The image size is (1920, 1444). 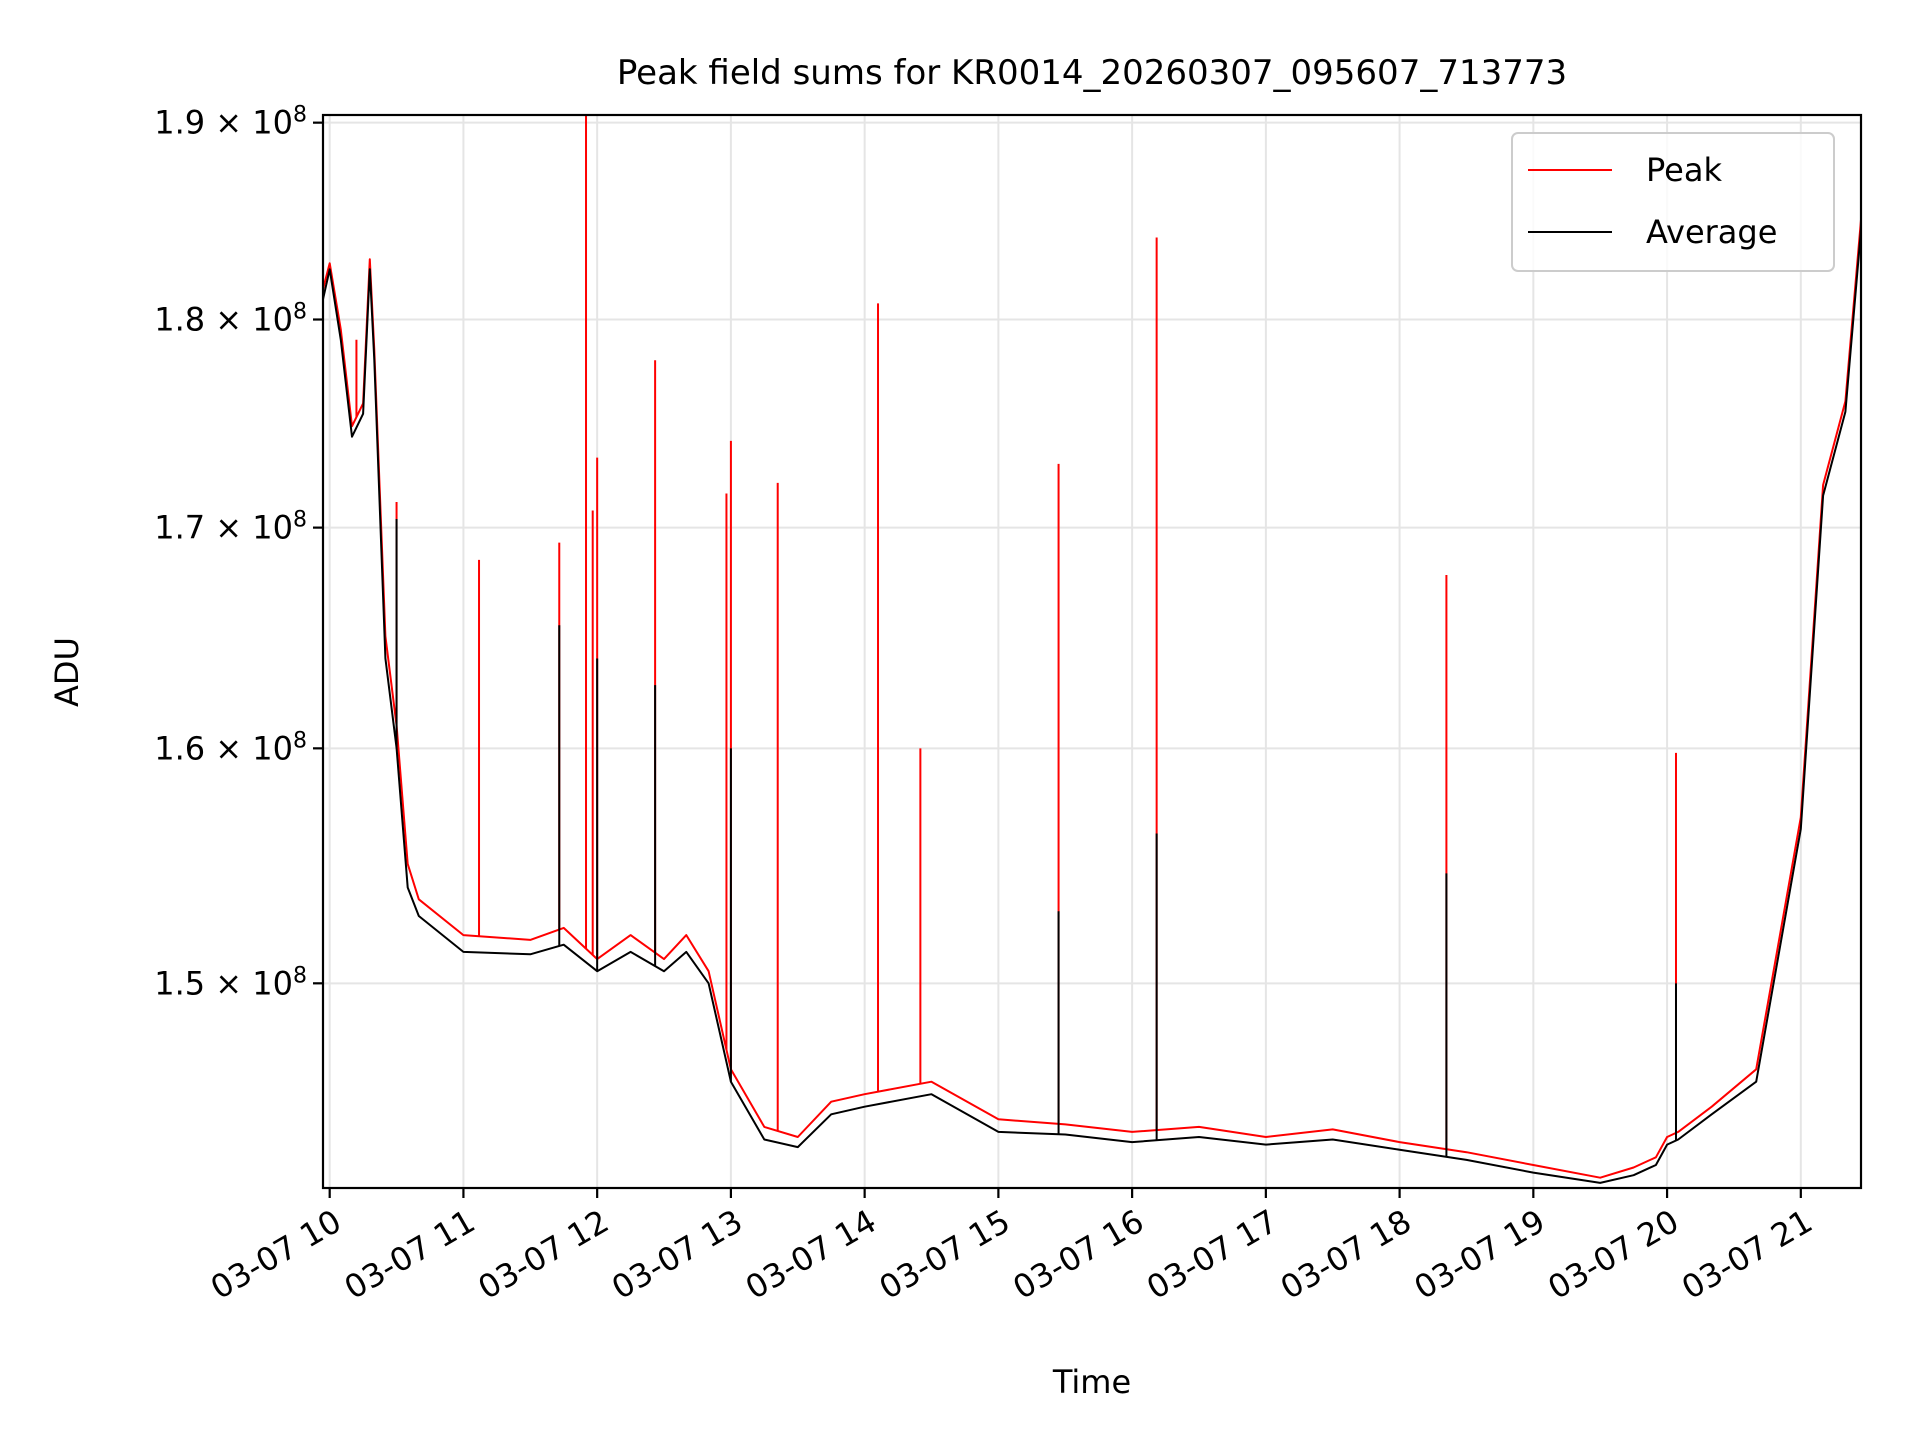 I want to click on y-tick-label: 1.7 × 108, so click(x=230, y=527).